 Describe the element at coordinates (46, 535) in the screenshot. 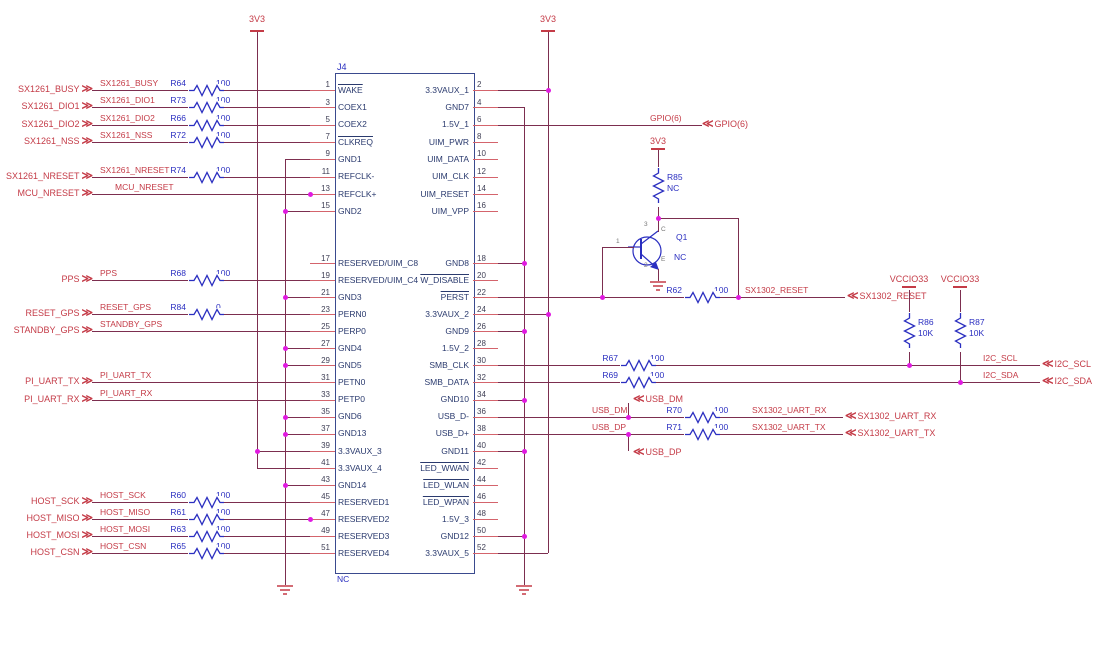

I see `port-host-mosi: HOST_MOSI` at that location.